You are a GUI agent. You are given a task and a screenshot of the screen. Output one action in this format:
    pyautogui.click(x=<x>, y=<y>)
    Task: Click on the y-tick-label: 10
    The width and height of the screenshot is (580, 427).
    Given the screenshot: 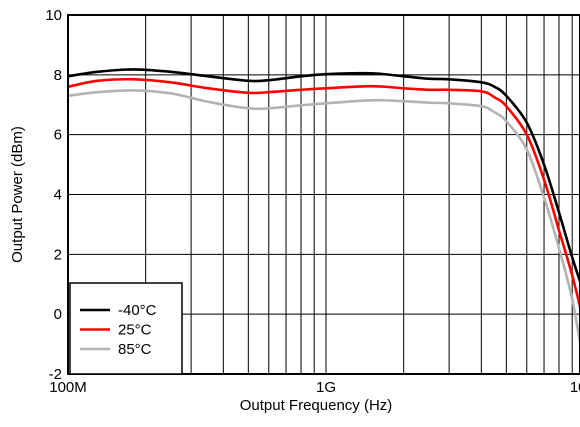 What is the action you would take?
    pyautogui.click(x=53, y=15)
    